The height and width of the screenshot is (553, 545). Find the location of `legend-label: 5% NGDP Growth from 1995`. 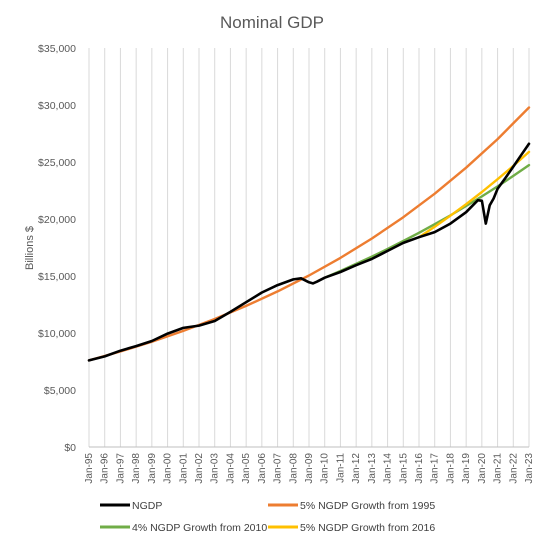

legend-label: 5% NGDP Growth from 1995 is located at coordinates (367, 506).